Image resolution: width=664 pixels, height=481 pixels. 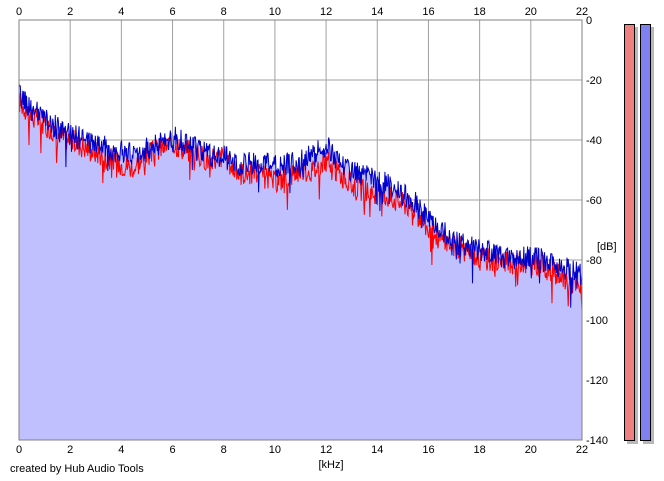 What do you see at coordinates (594, 261) in the screenshot?
I see `y-tick-label: -80` at bounding box center [594, 261].